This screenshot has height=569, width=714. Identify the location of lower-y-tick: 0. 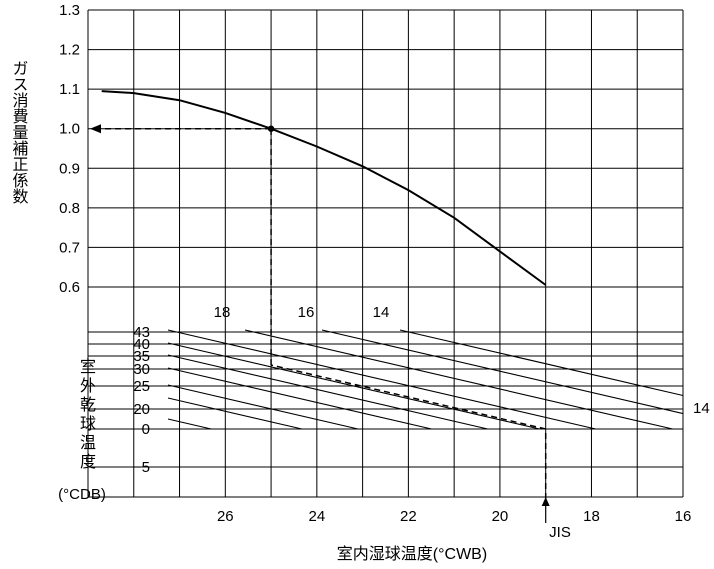
(146, 429).